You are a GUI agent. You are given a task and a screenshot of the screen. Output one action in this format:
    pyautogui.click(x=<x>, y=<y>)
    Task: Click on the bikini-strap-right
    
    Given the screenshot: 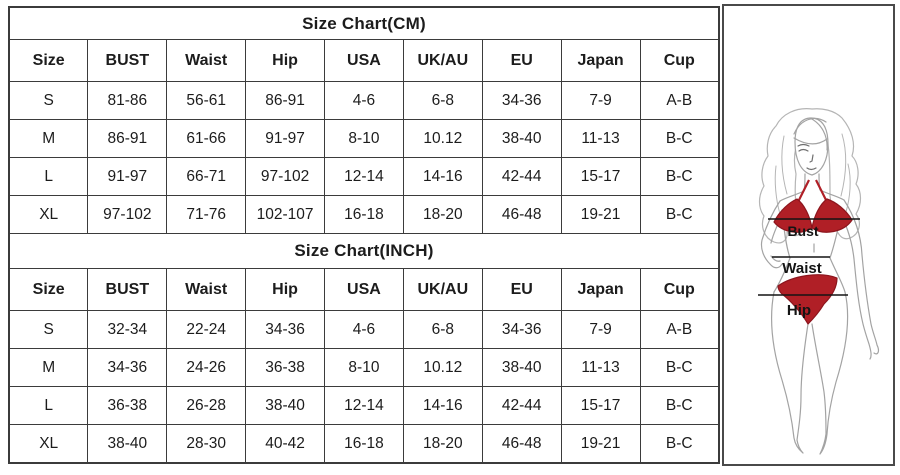 What is the action you would take?
    pyautogui.click(x=821, y=191)
    